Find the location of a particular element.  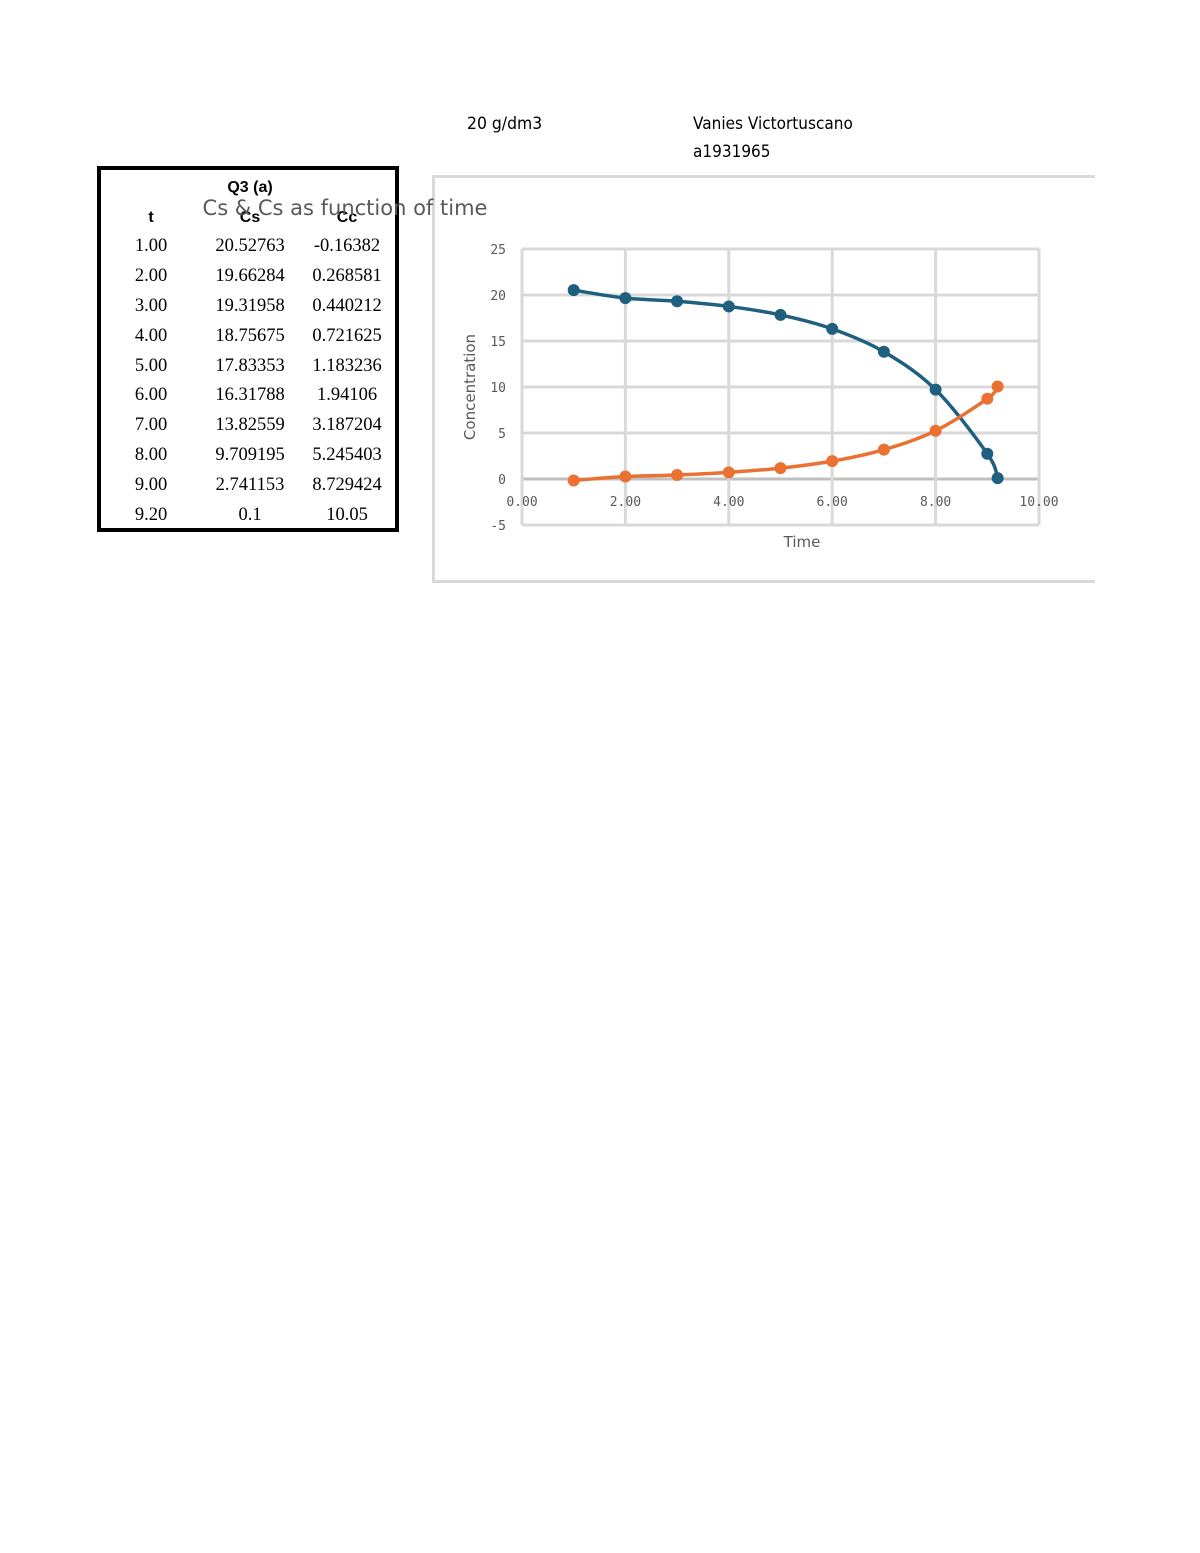

cell-cc: 1.183236 is located at coordinates (347, 365).